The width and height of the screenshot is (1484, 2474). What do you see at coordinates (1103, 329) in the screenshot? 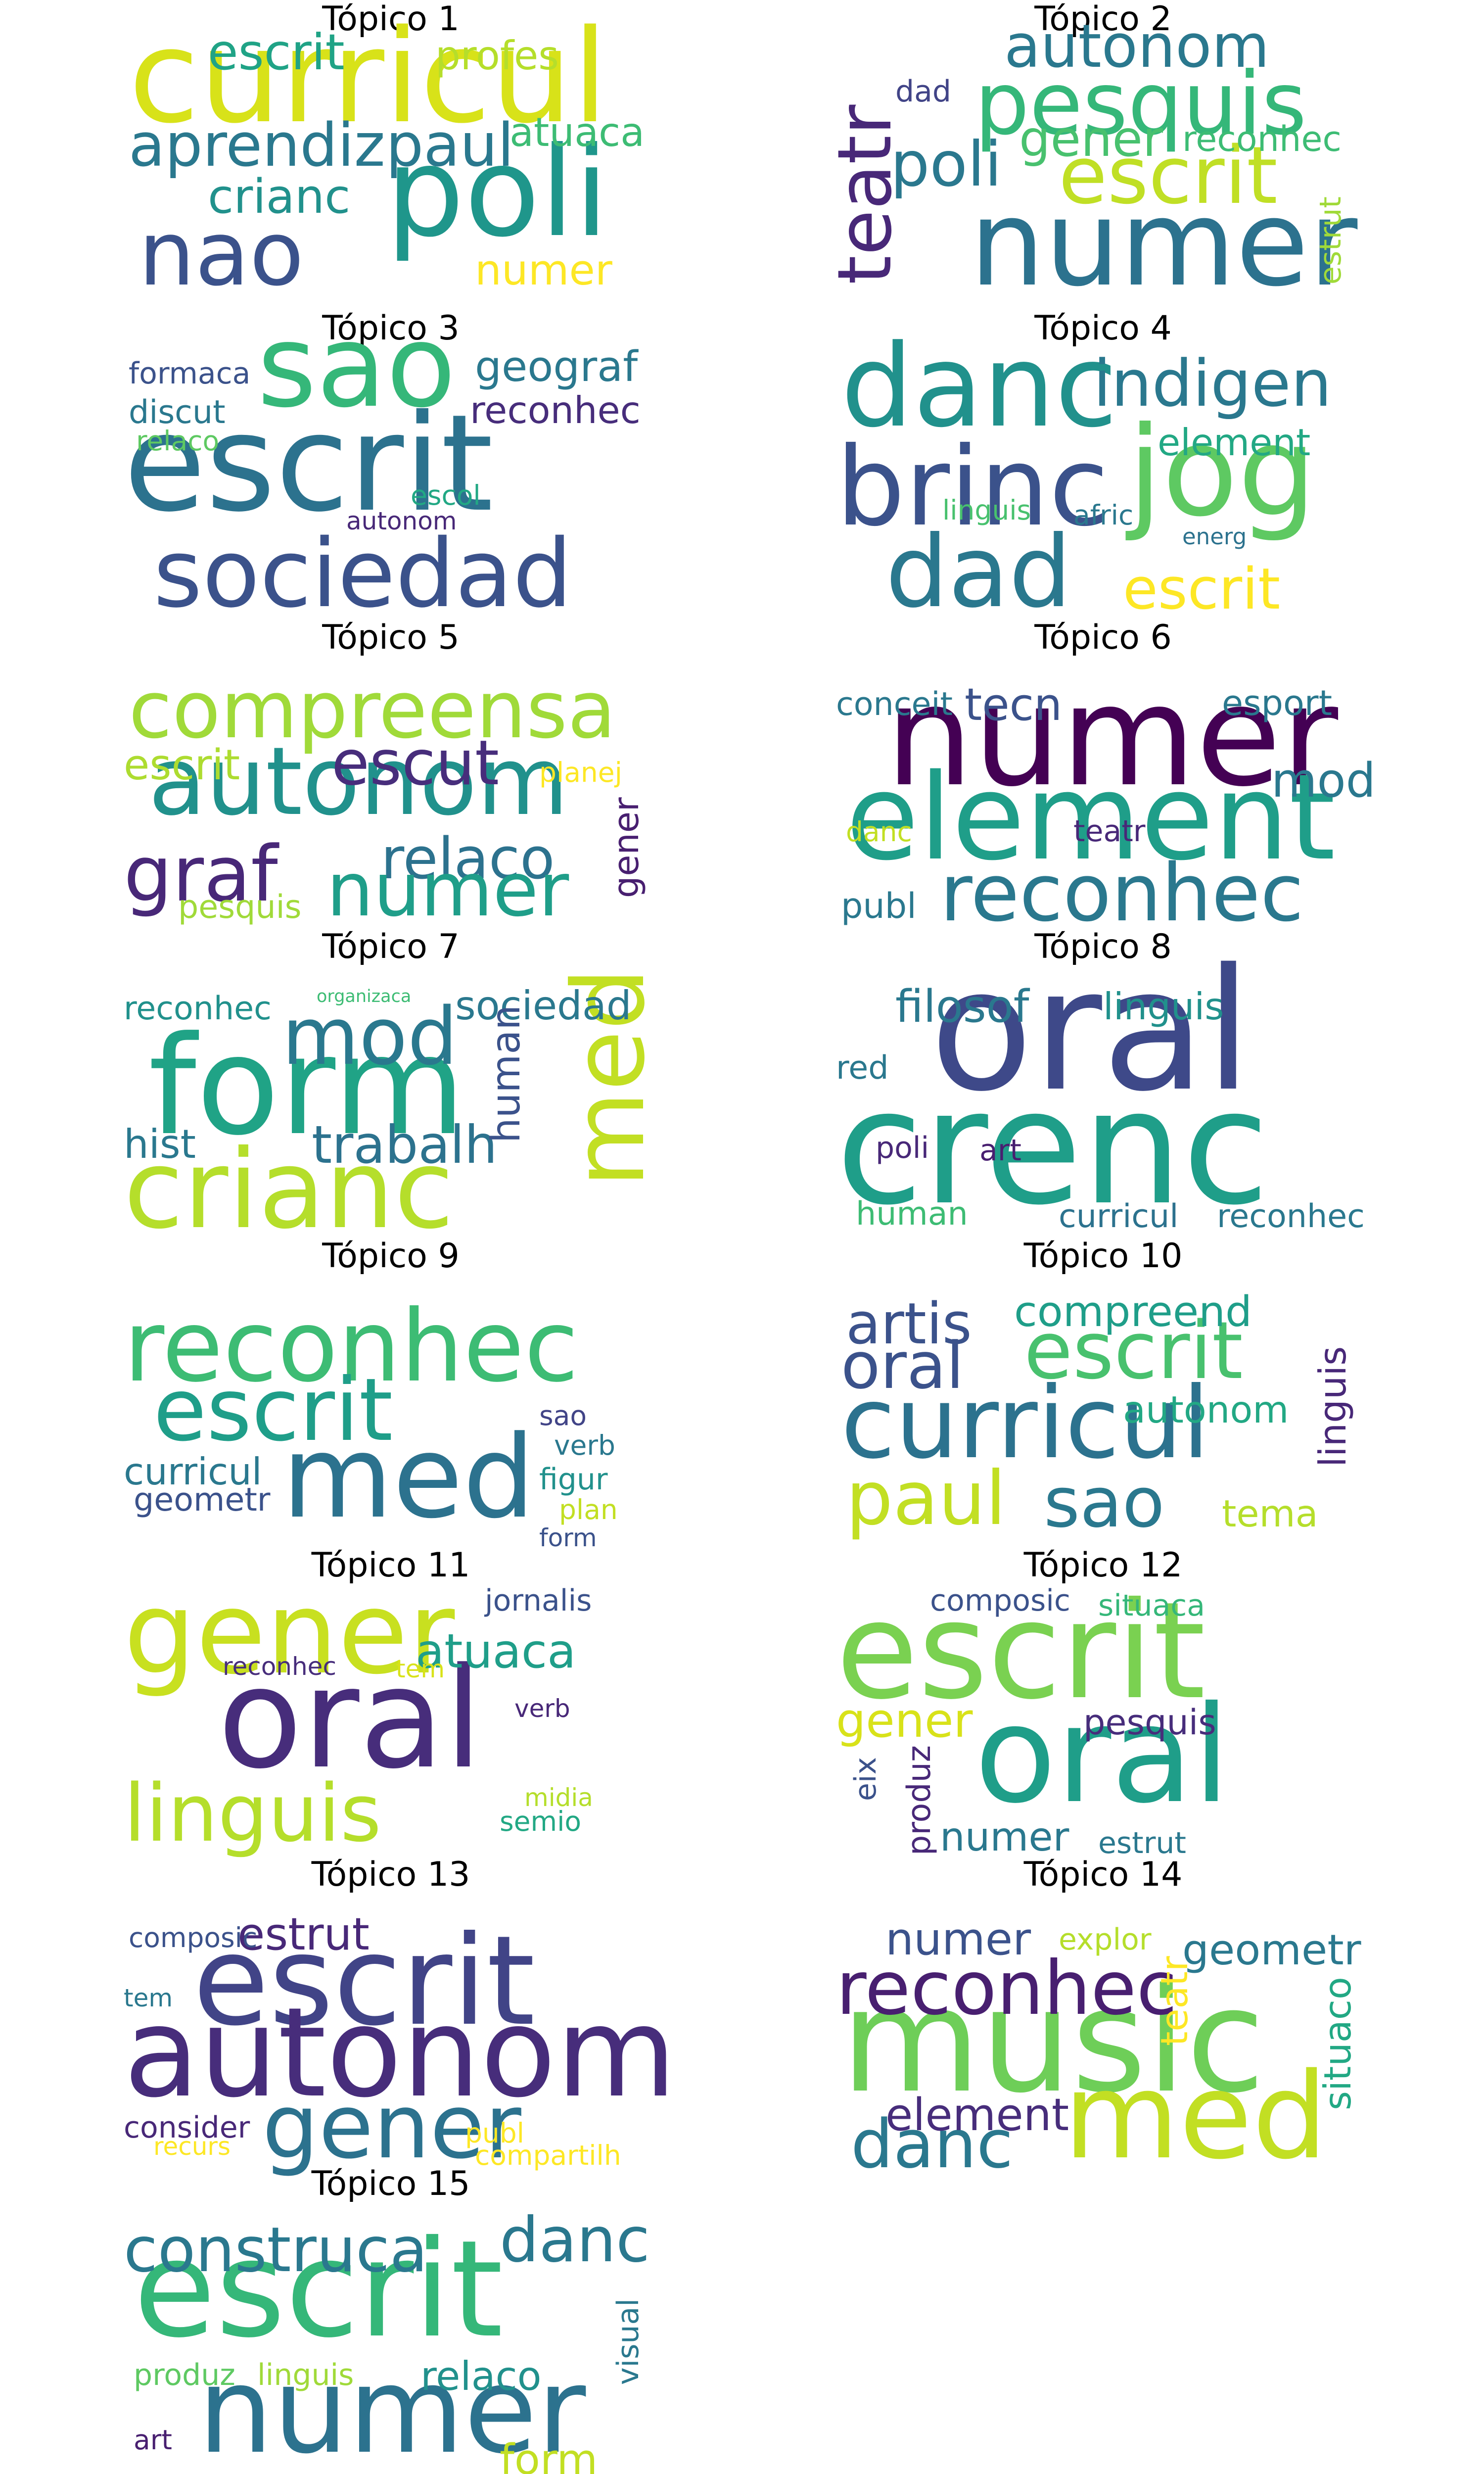
I see `topic-title: Tópico 4` at bounding box center [1103, 329].